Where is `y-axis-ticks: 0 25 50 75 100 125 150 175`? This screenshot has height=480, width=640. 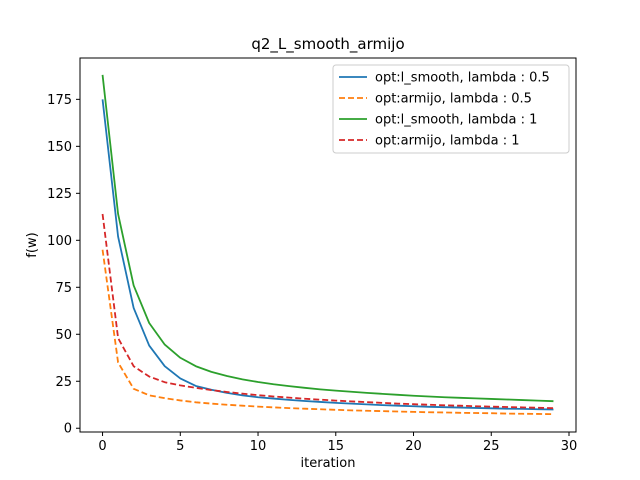 y-axis-ticks: 0 25 50 75 100 125 150 175 is located at coordinates (63, 265).